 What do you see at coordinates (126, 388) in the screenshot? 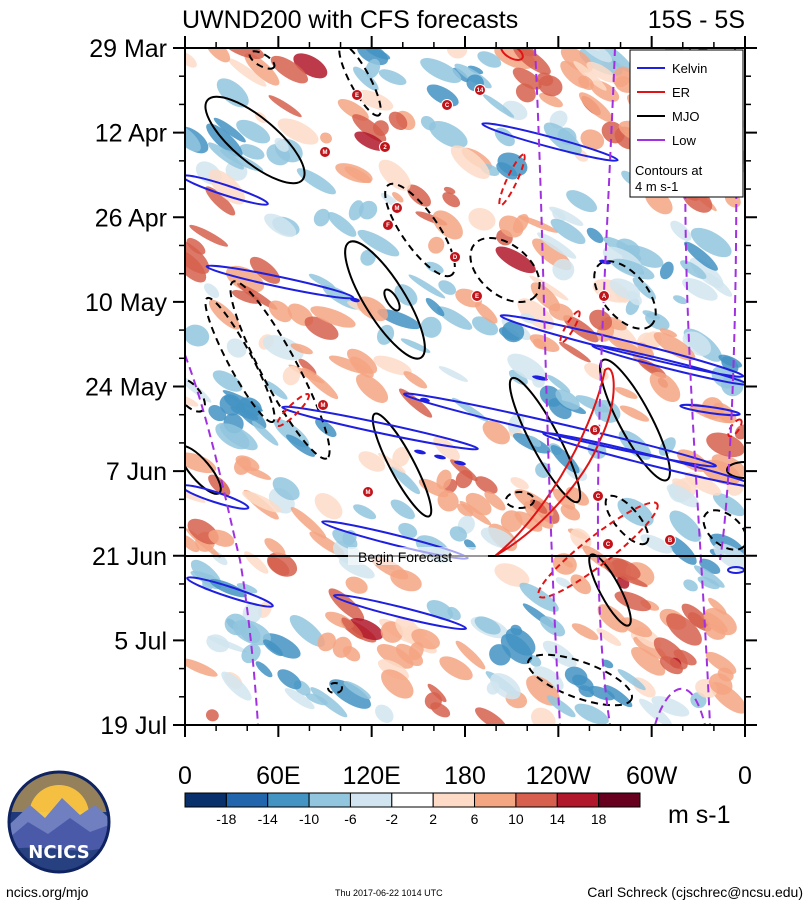
I see `y-tick-label: 24 May` at bounding box center [126, 388].